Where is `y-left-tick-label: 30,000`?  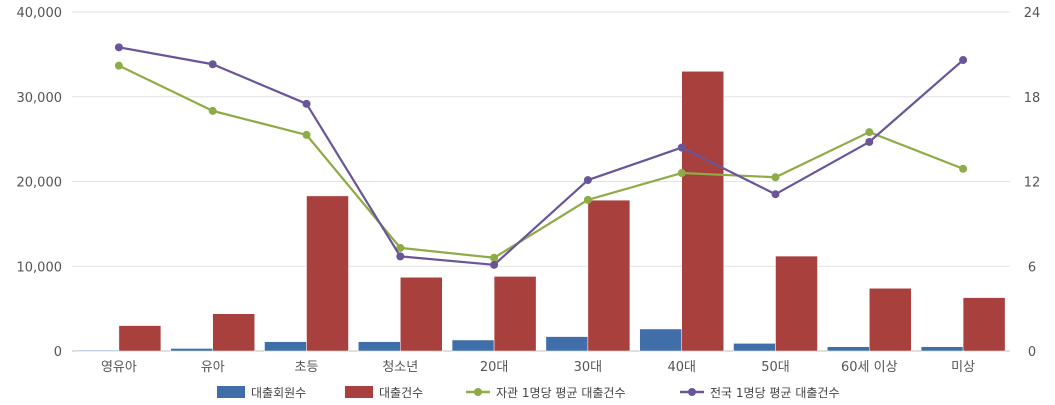 y-left-tick-label: 30,000 is located at coordinates (40, 98).